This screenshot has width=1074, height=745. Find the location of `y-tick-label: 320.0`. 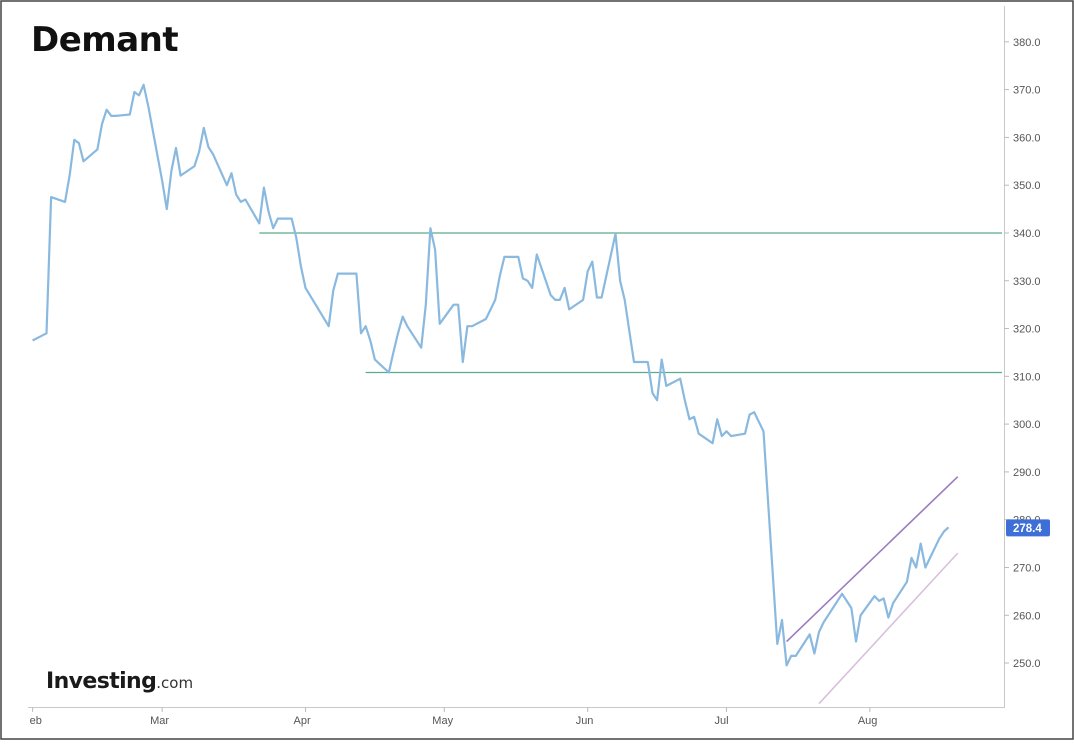

y-tick-label: 320.0 is located at coordinates (1027, 330).